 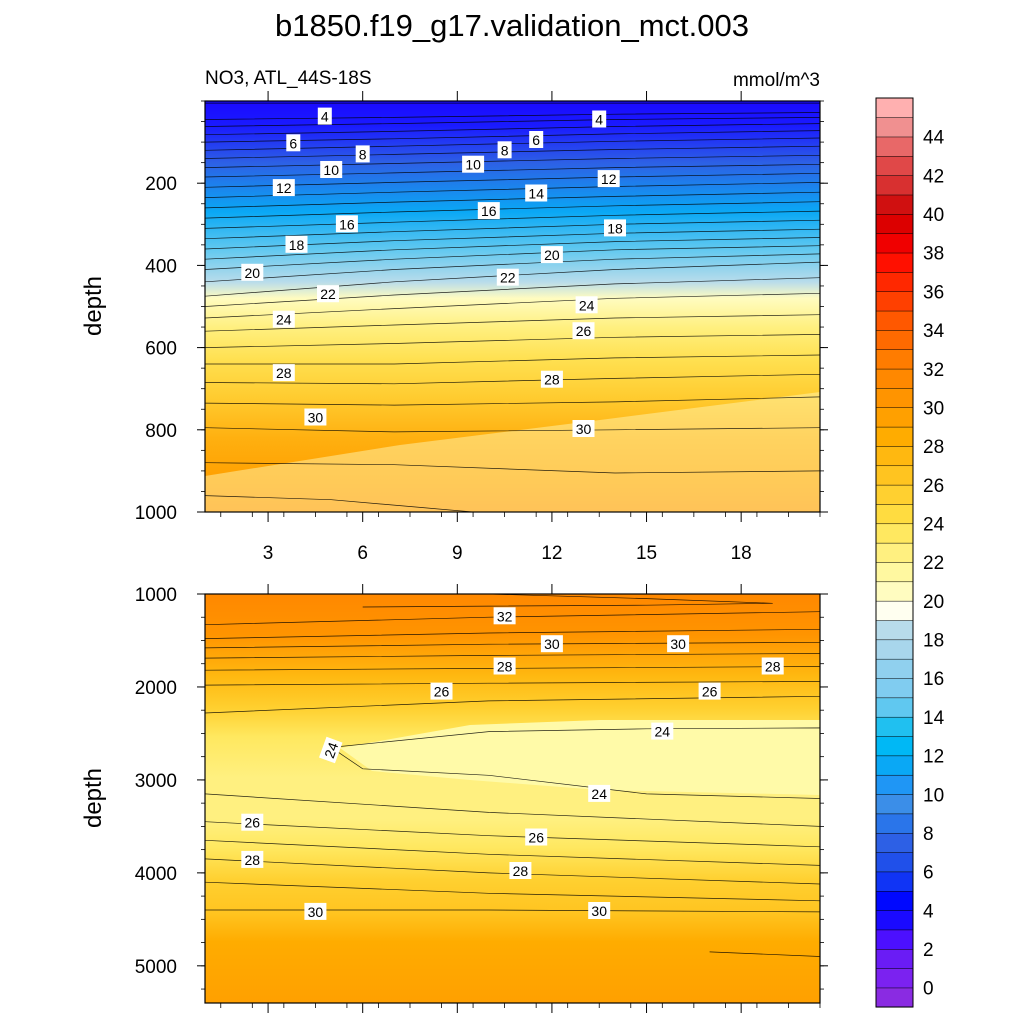 What do you see at coordinates (457, 553) in the screenshot?
I see `x-tick-label: 9` at bounding box center [457, 553].